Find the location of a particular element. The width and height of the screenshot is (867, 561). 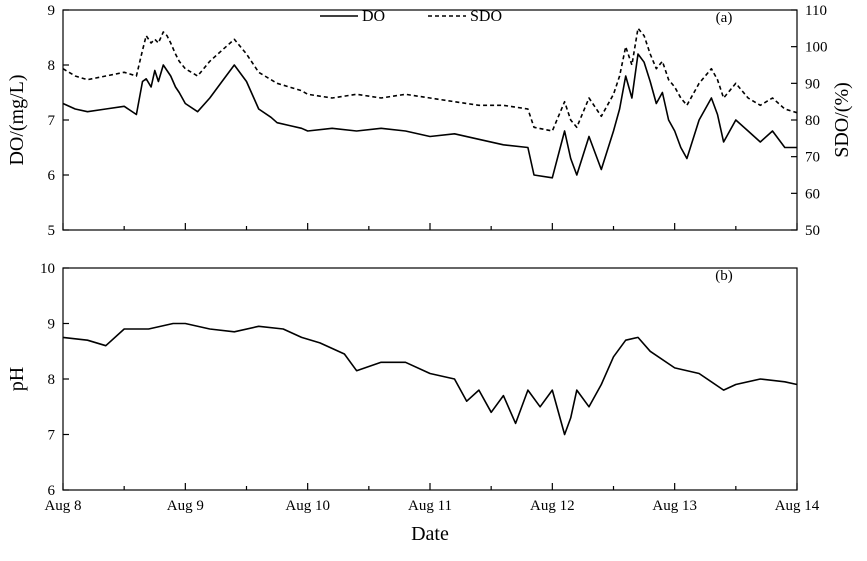

panel-b-left-axis: 6 7 8 9 10 is located at coordinates (54, 380).